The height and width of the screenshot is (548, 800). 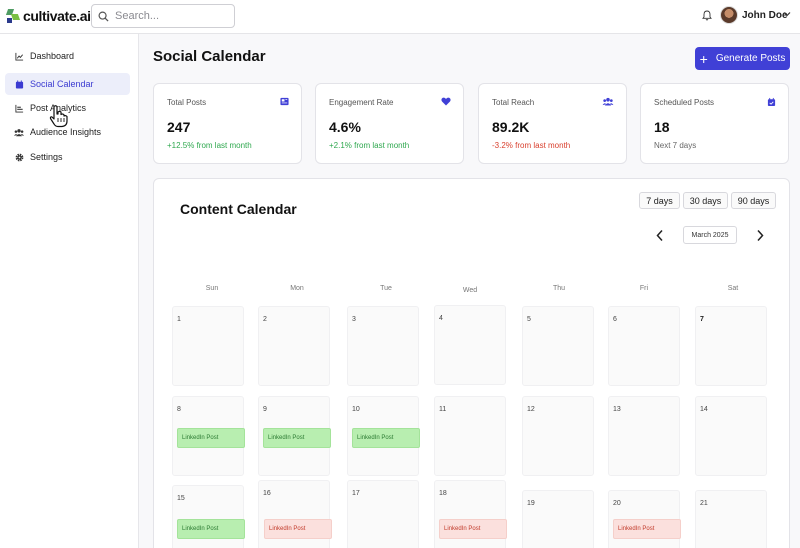 I want to click on weekday-label: Wed, so click(x=470, y=290).